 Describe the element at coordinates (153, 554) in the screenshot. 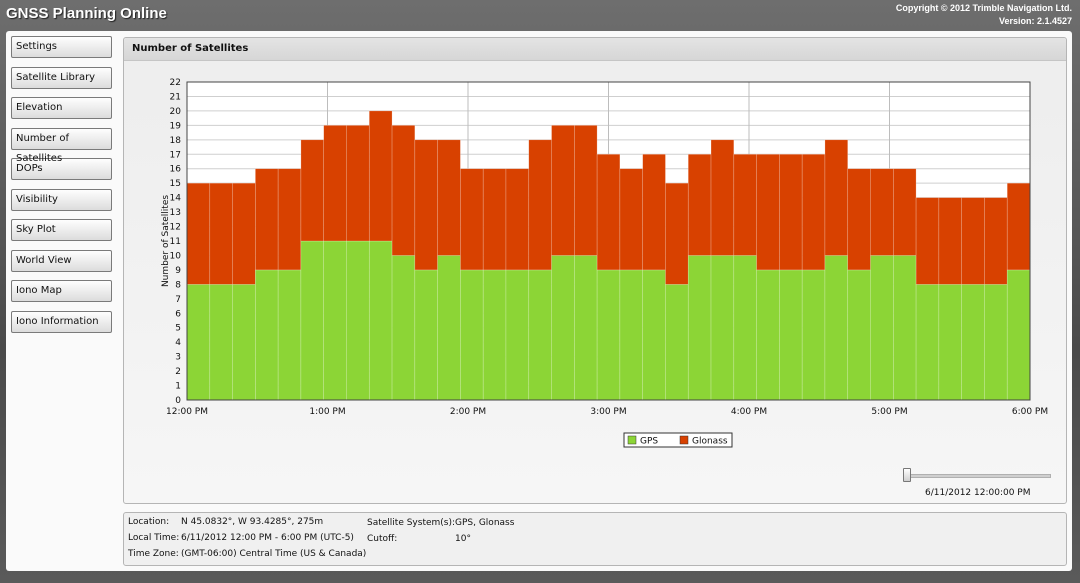

I see `time-zone-label: Time Zone:` at that location.